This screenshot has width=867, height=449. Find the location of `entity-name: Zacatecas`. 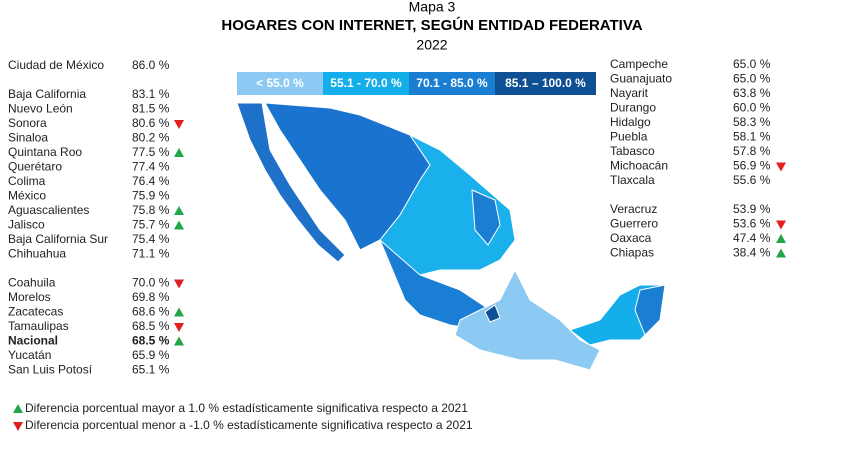

entity-name: Zacatecas is located at coordinates (35, 312).